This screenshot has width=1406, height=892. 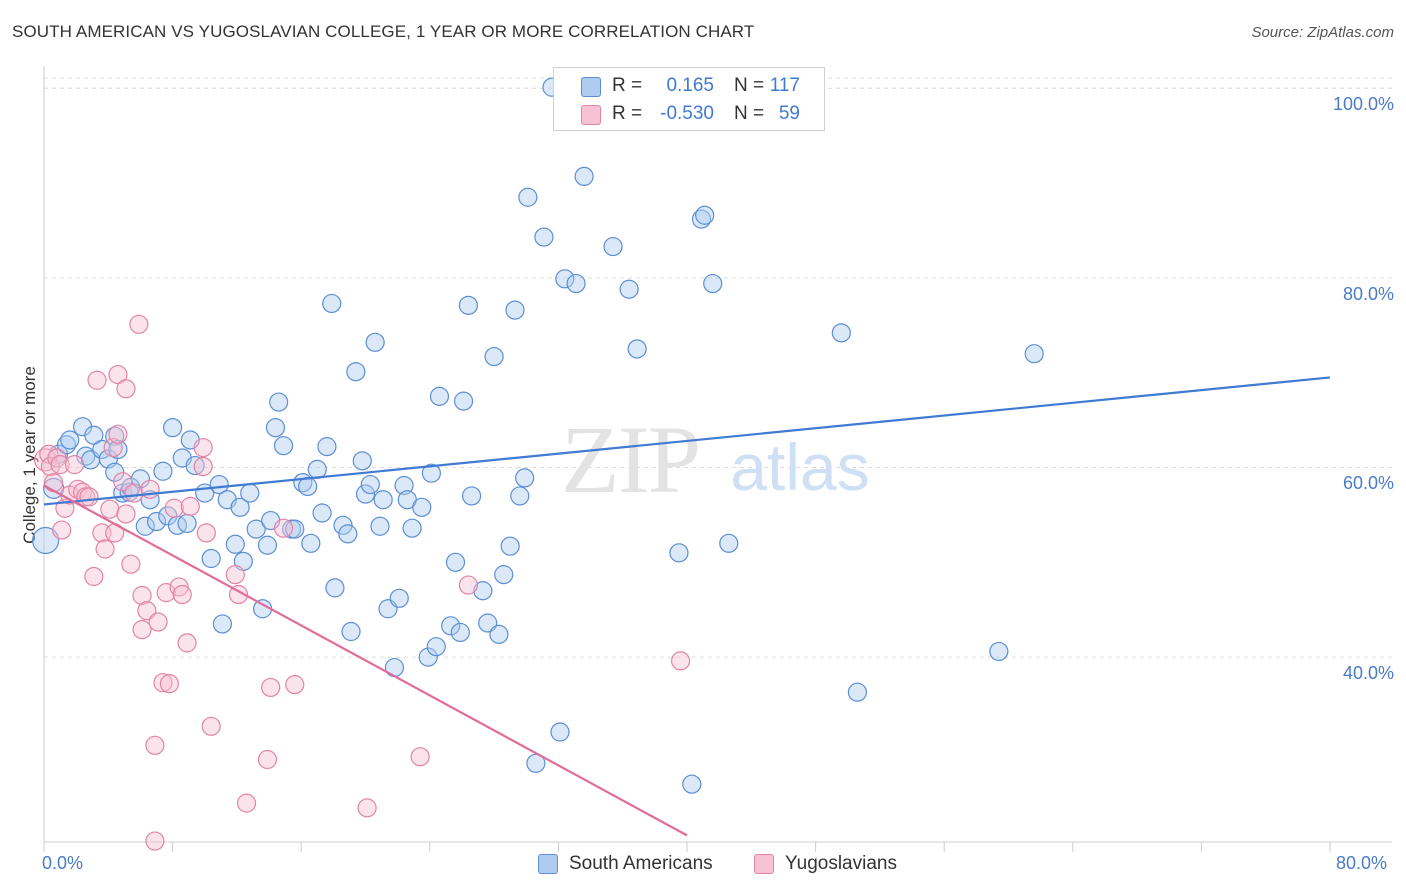 What do you see at coordinates (841, 863) in the screenshot?
I see `legend-yugoslavians-label: Yugoslavians` at bounding box center [841, 863].